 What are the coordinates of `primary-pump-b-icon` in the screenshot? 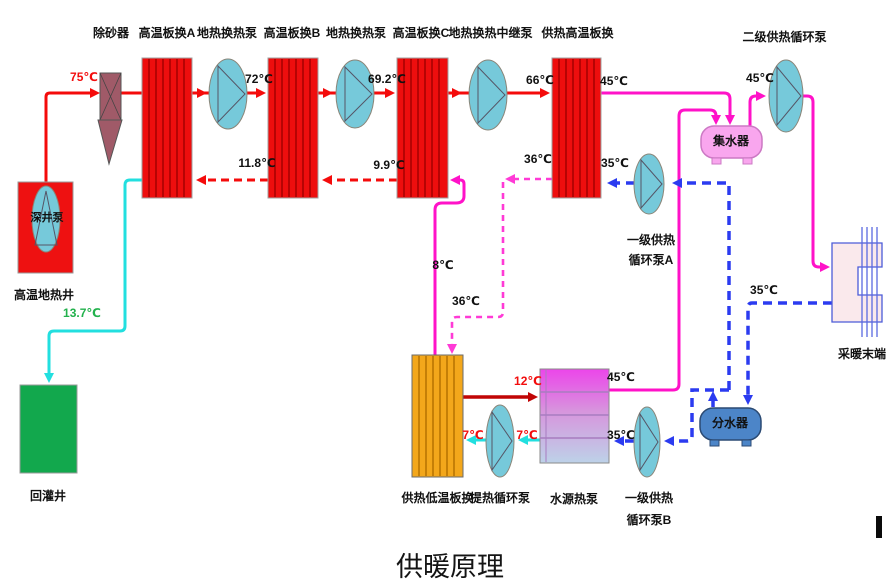 It's located at (647, 442).